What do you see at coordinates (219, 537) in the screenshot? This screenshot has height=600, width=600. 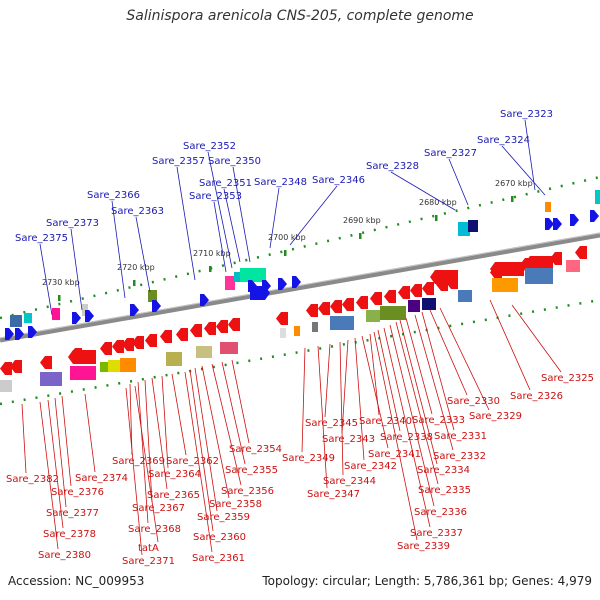 I see `reverse-gene-label: Sare_2360` at bounding box center [219, 537].